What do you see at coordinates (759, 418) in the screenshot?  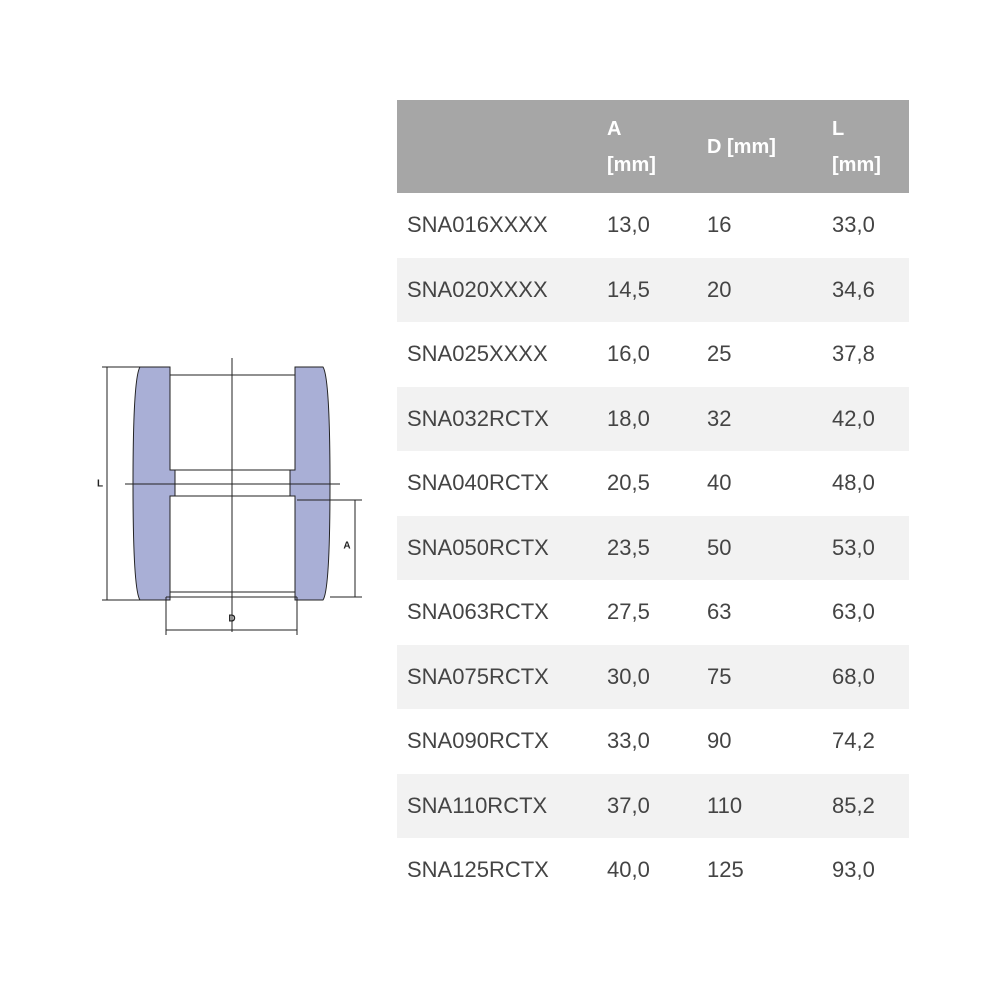 I see `table-cell: 32` at bounding box center [759, 418].